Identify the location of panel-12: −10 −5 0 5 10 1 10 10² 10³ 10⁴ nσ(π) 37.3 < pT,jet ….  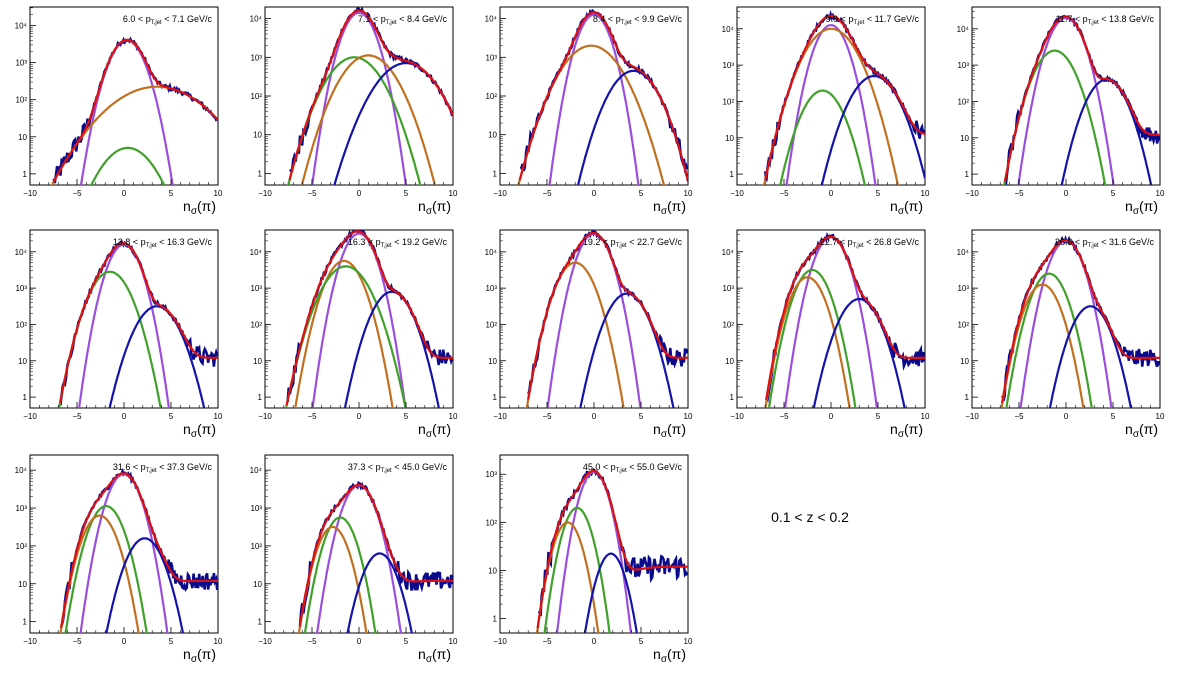
(354, 559).